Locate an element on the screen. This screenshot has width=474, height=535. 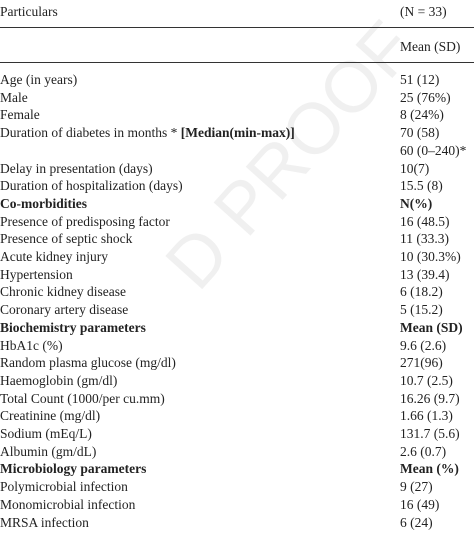
label-text: Haemoglobin (gm/dl) is located at coordinates (59, 380).